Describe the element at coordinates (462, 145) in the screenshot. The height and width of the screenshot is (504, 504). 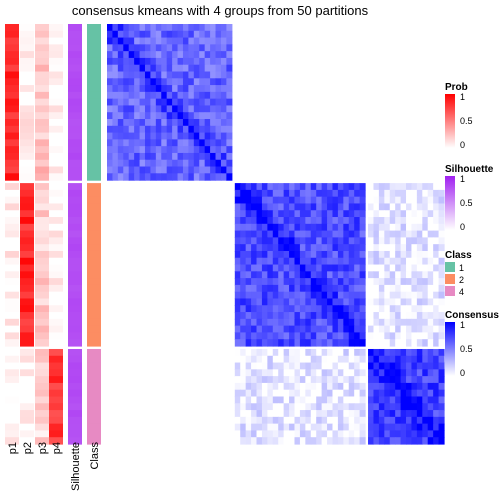
I see `legend-tick-label: 0` at that location.